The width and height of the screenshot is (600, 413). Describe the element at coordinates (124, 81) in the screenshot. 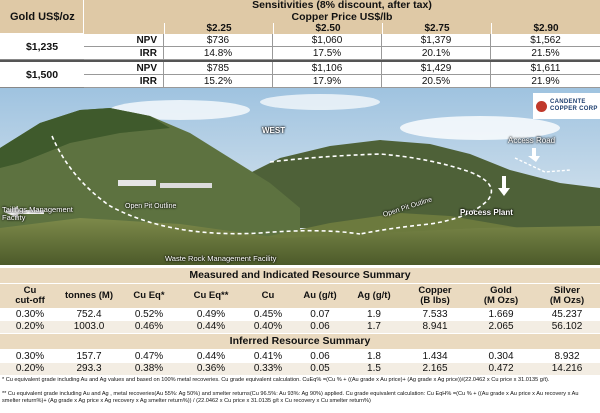

I see `metric-label: IRR` at that location.